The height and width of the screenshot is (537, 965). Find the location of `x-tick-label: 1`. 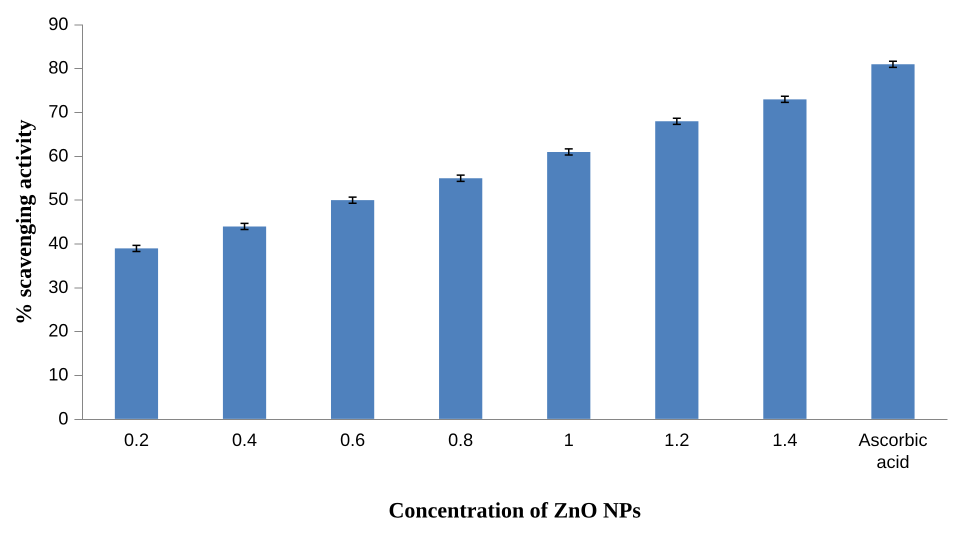

x-tick-label: 1 is located at coordinates (569, 440).